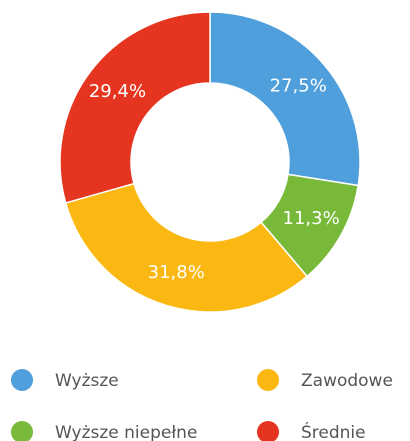  What do you see at coordinates (87, 381) in the screenshot?
I see `legend-label: Wyższe` at bounding box center [87, 381].